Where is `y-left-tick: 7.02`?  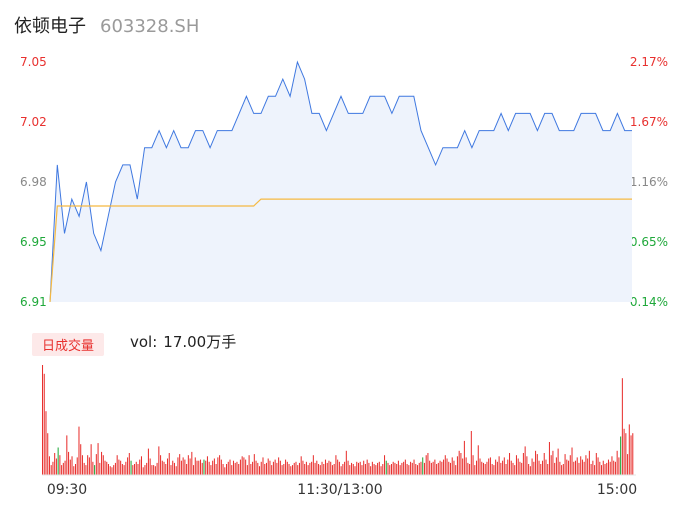 y-left-tick: 7.02 is located at coordinates (33, 122).